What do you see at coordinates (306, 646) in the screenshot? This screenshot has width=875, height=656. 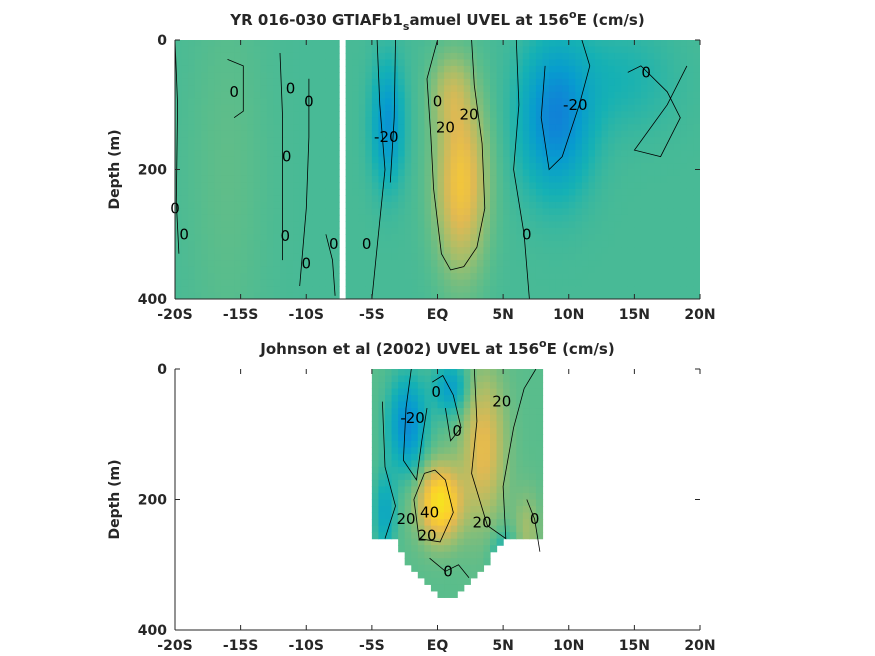 I see `x-tick-label: -10S` at bounding box center [306, 646].